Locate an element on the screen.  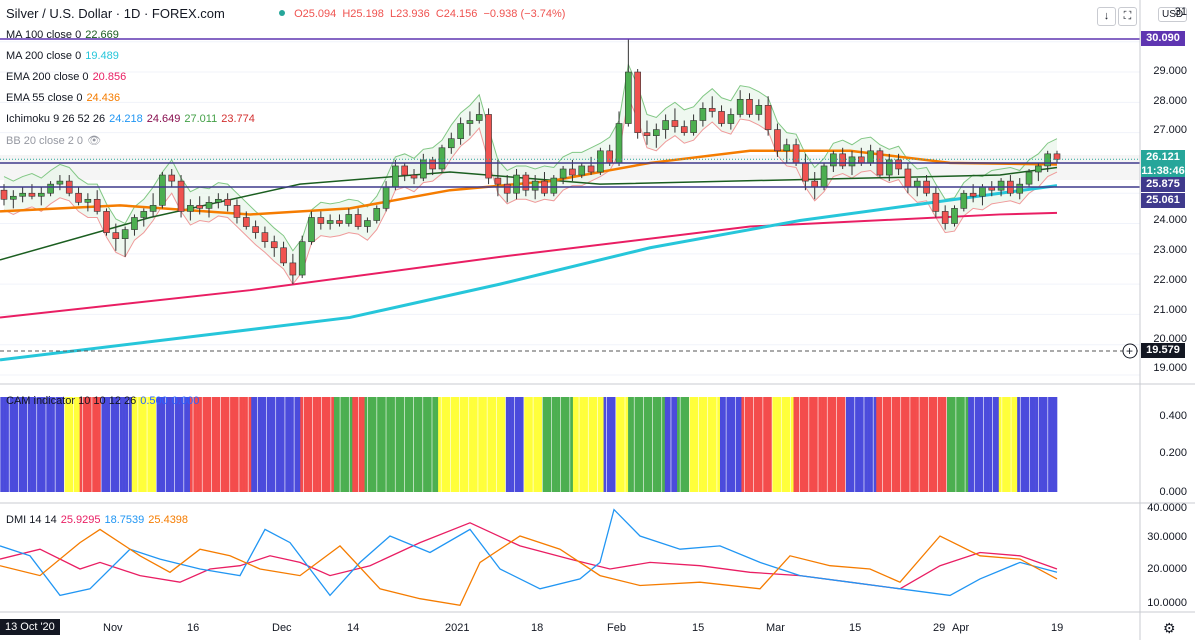
indicator-legend-row: BB 20 close 2 0 👁 is located at coordinates (54, 141).